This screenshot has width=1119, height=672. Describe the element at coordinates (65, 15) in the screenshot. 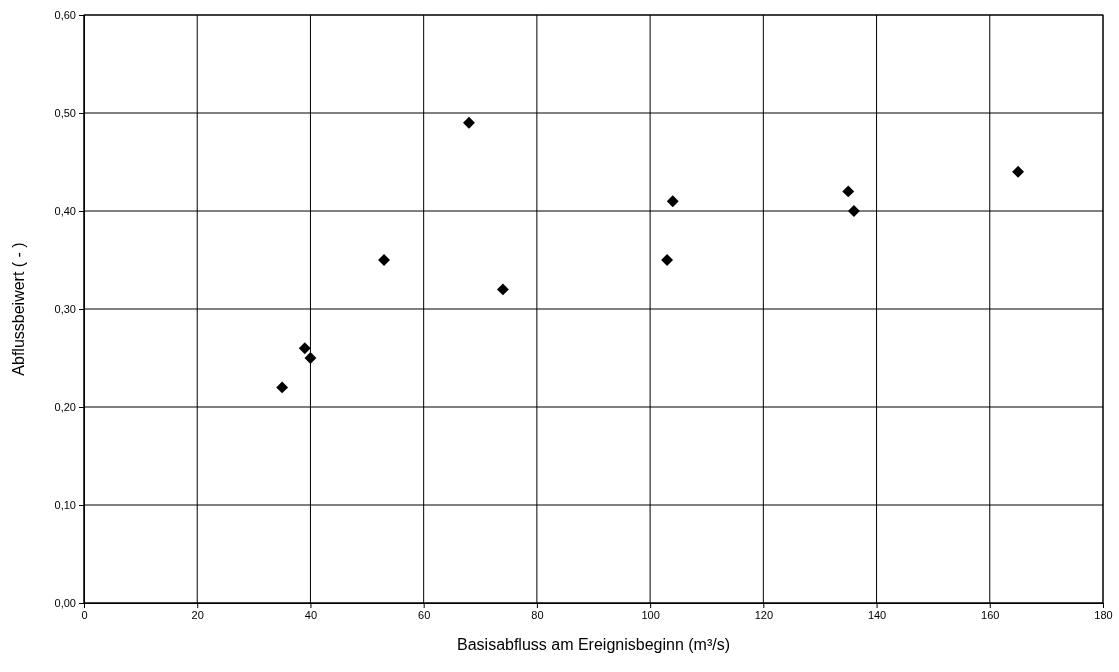

I see `y-tick-label: 0,60` at that location.